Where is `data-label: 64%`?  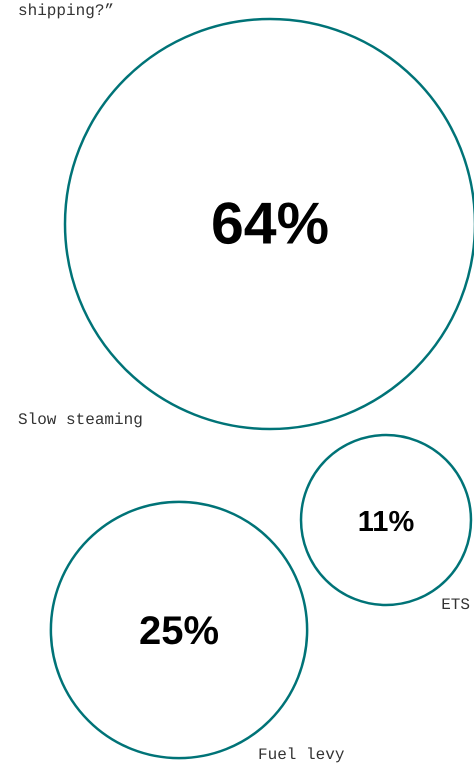
data-label: 64% is located at coordinates (270, 223).